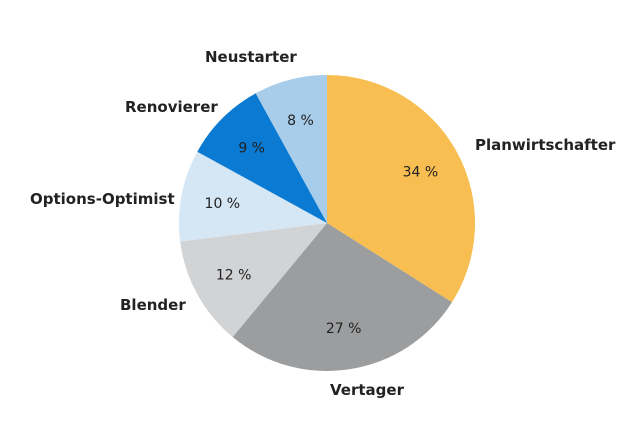 The height and width of the screenshot is (442, 620). I want to click on pie-slice-renovierer, so click(262, 158).